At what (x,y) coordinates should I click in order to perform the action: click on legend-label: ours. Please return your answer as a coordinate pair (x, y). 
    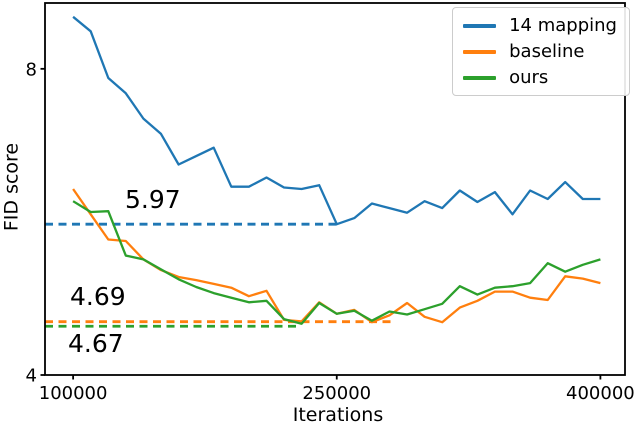
    Looking at the image, I should click on (529, 77).